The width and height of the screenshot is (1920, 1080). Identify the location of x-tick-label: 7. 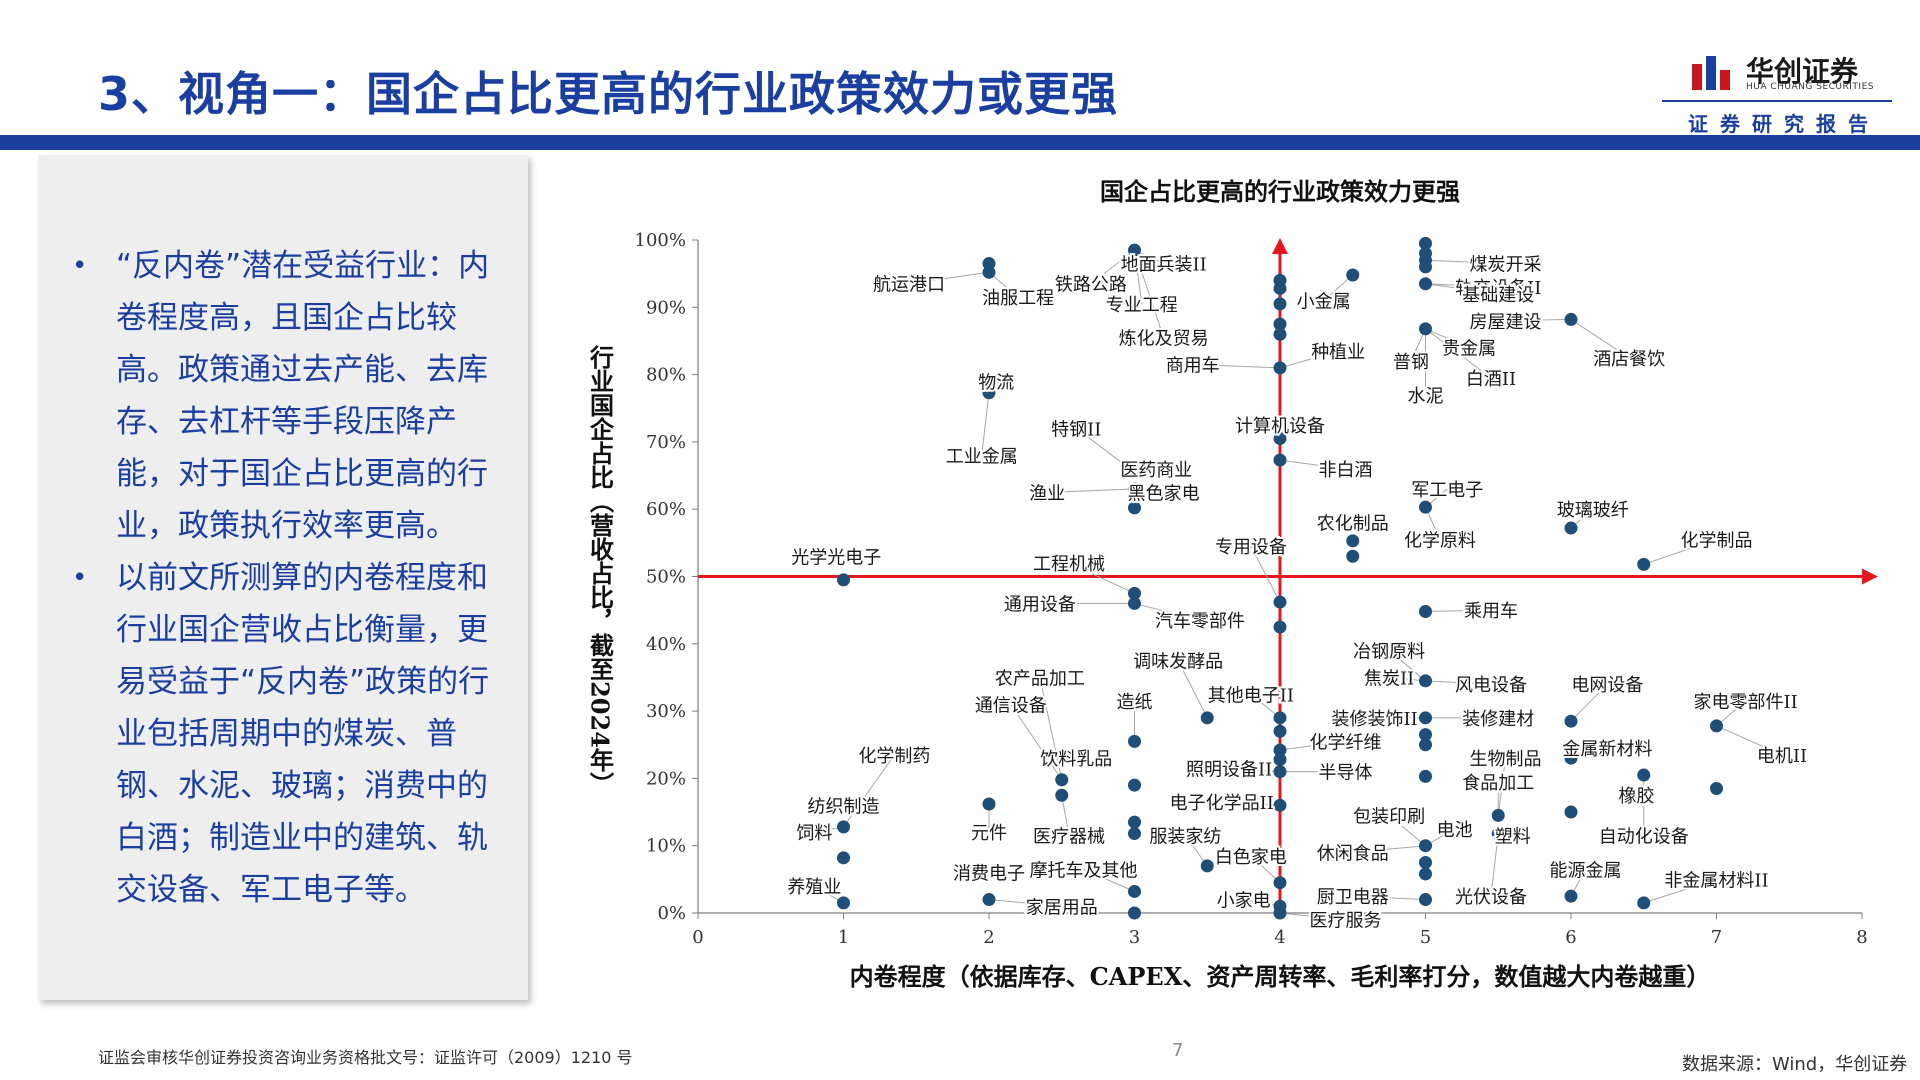
(1716, 937).